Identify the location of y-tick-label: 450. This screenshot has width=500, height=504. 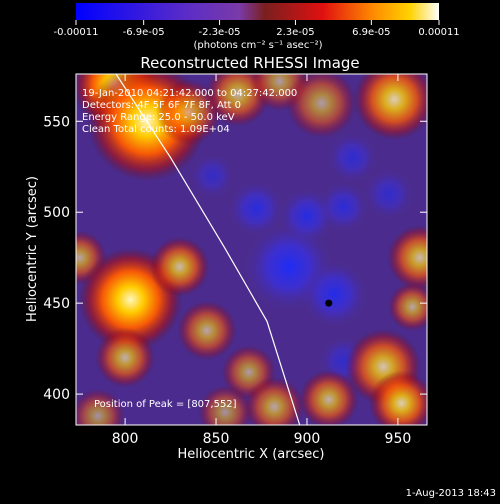
(56, 304).